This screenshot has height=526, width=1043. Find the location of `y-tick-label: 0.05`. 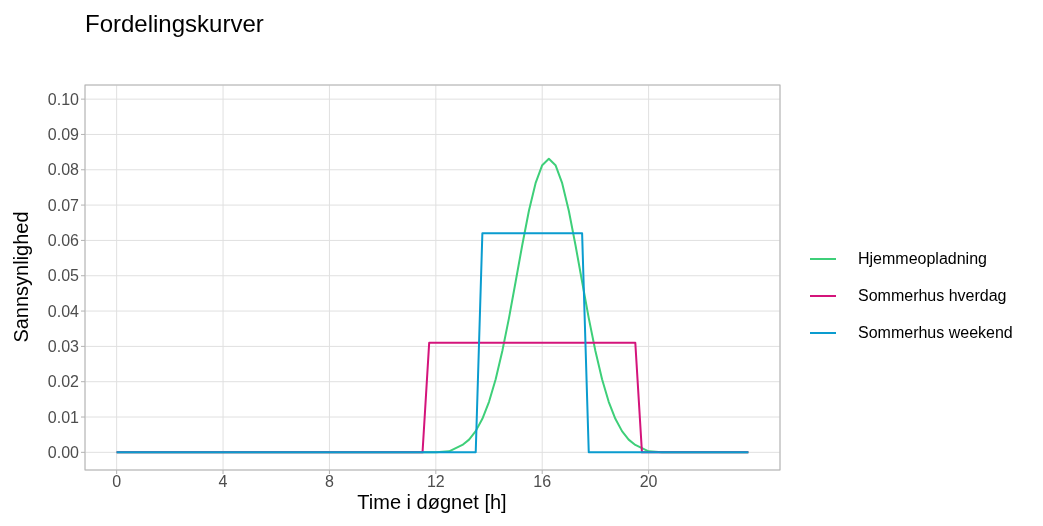

y-tick-label: 0.05 is located at coordinates (63, 276).